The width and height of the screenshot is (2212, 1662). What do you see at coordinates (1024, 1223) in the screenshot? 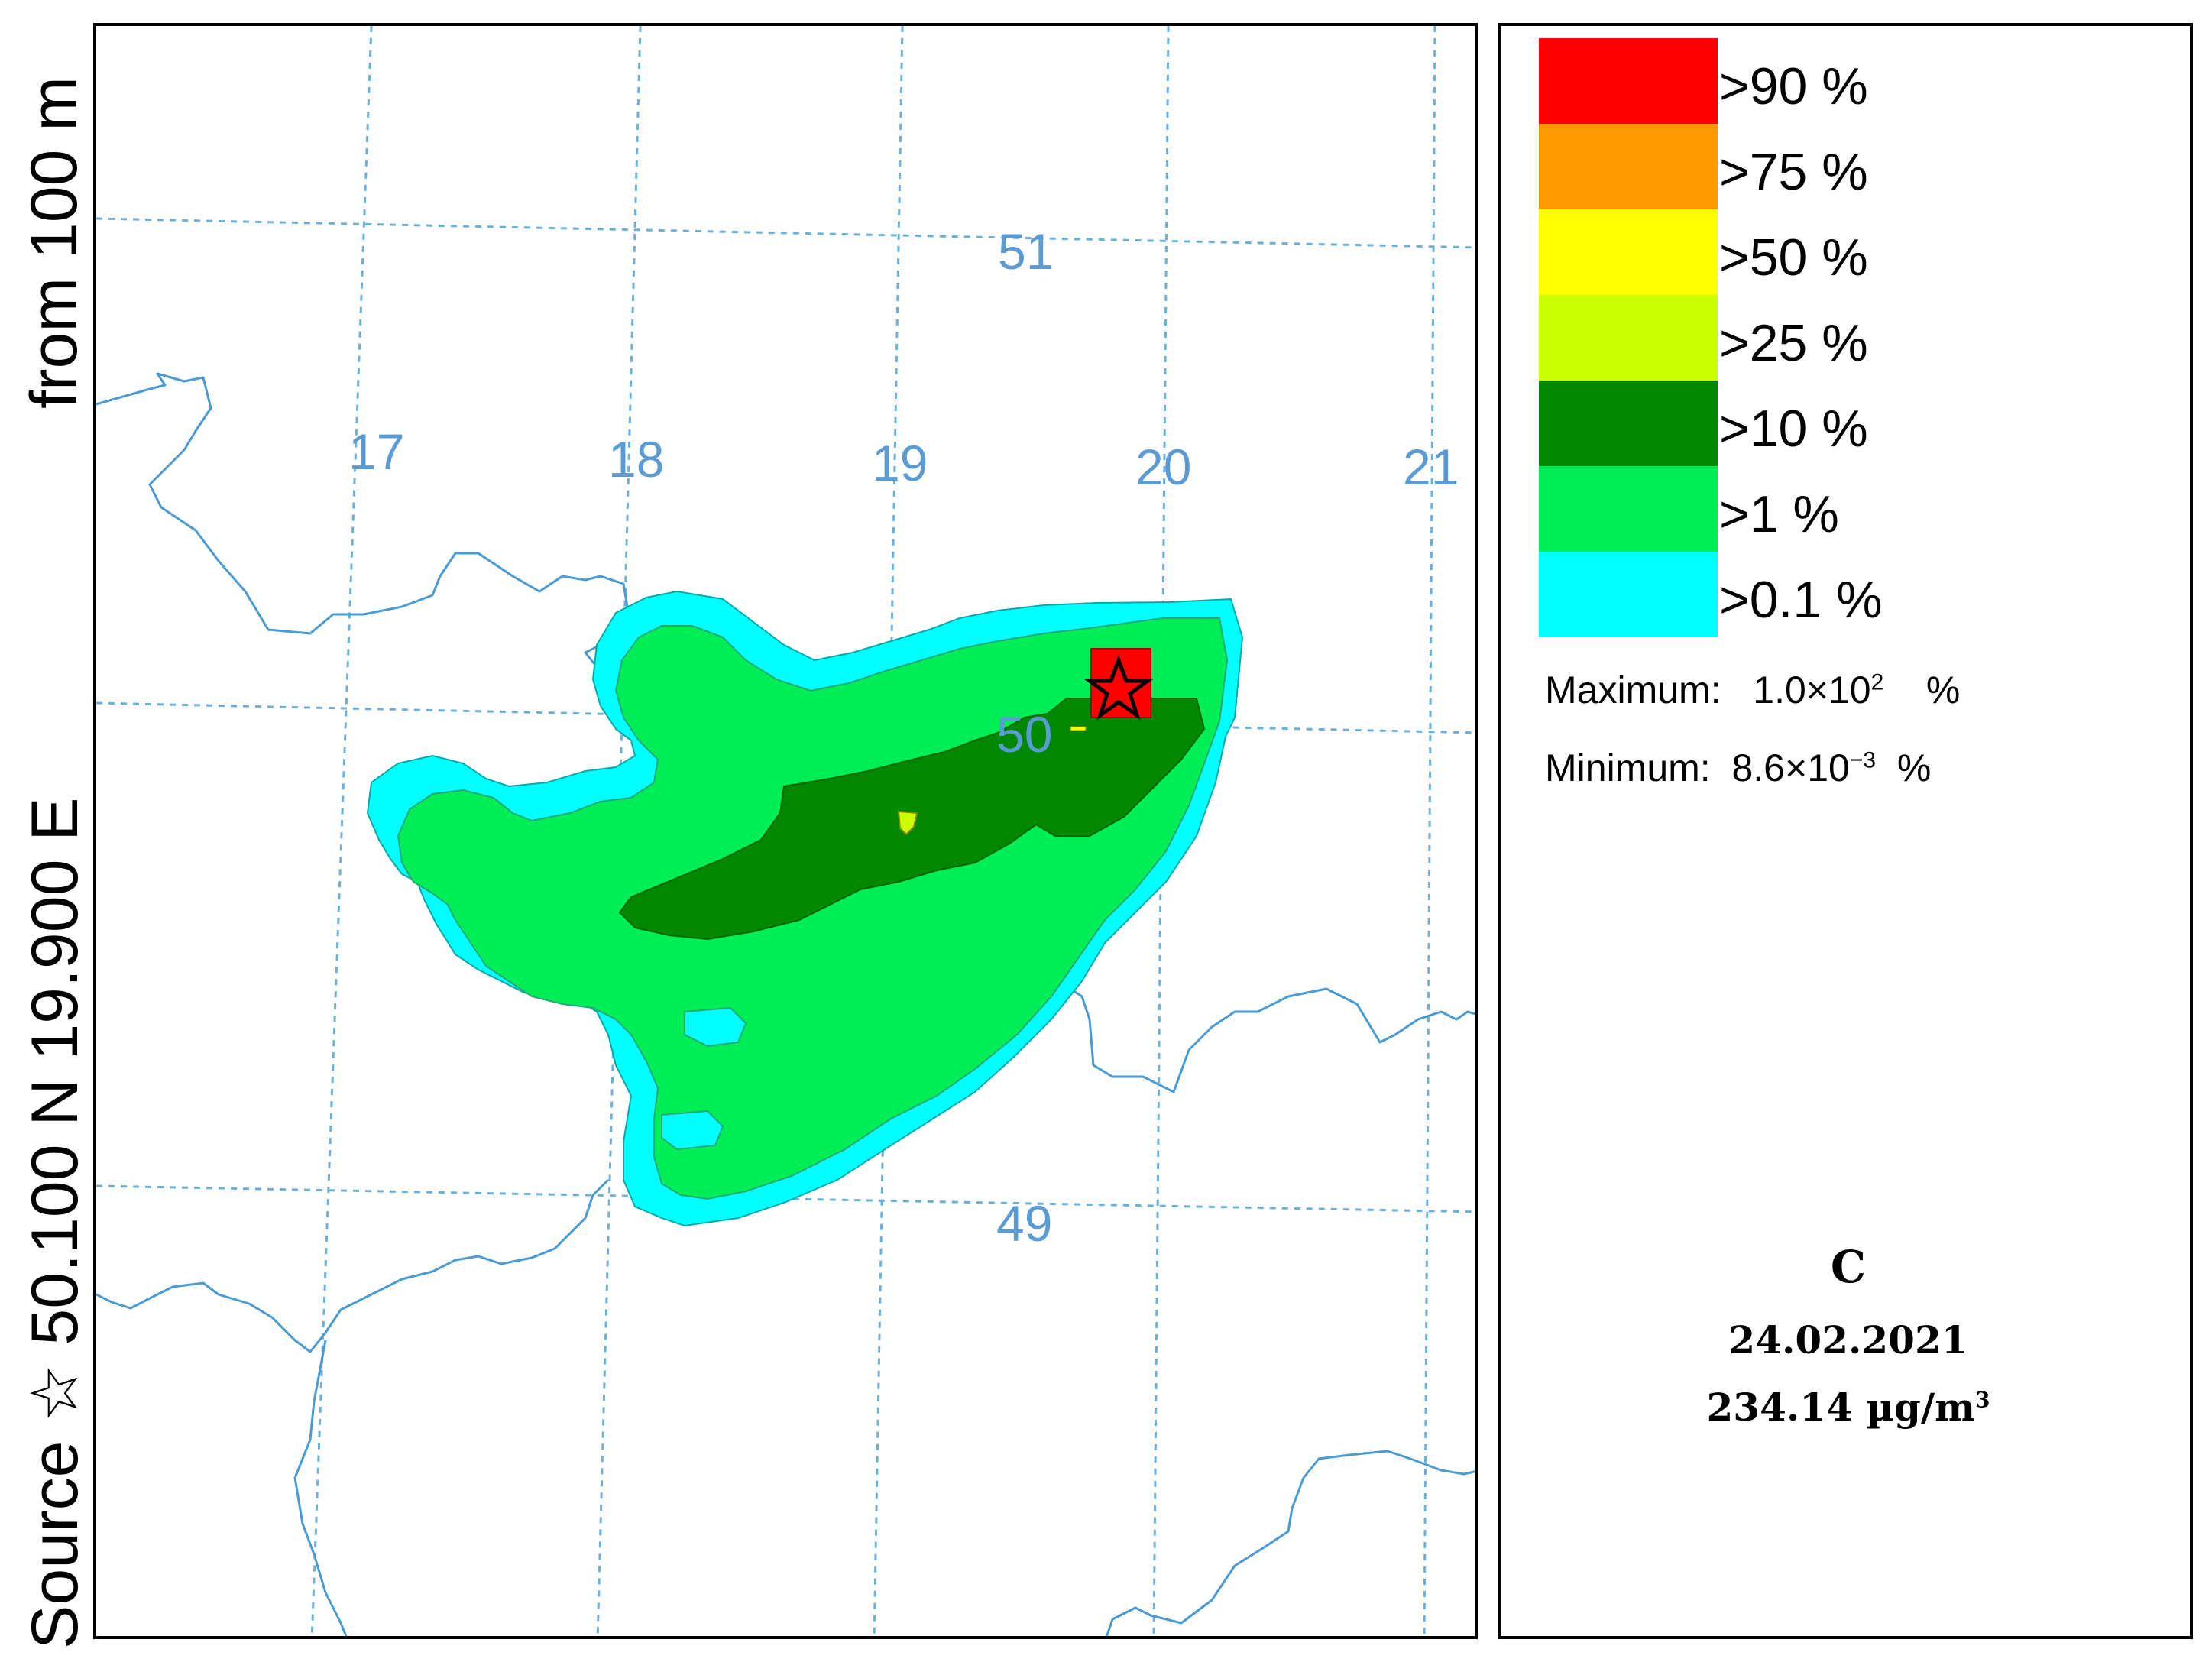
I see `parallel-label-49: 49` at bounding box center [1024, 1223].